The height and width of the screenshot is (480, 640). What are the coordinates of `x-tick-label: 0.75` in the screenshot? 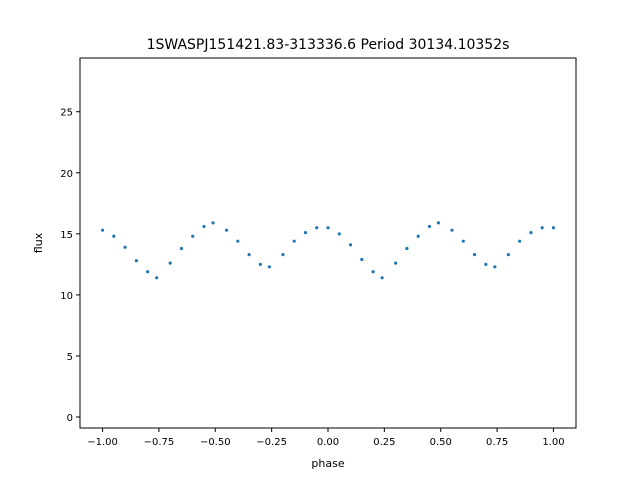 It's located at (497, 442).